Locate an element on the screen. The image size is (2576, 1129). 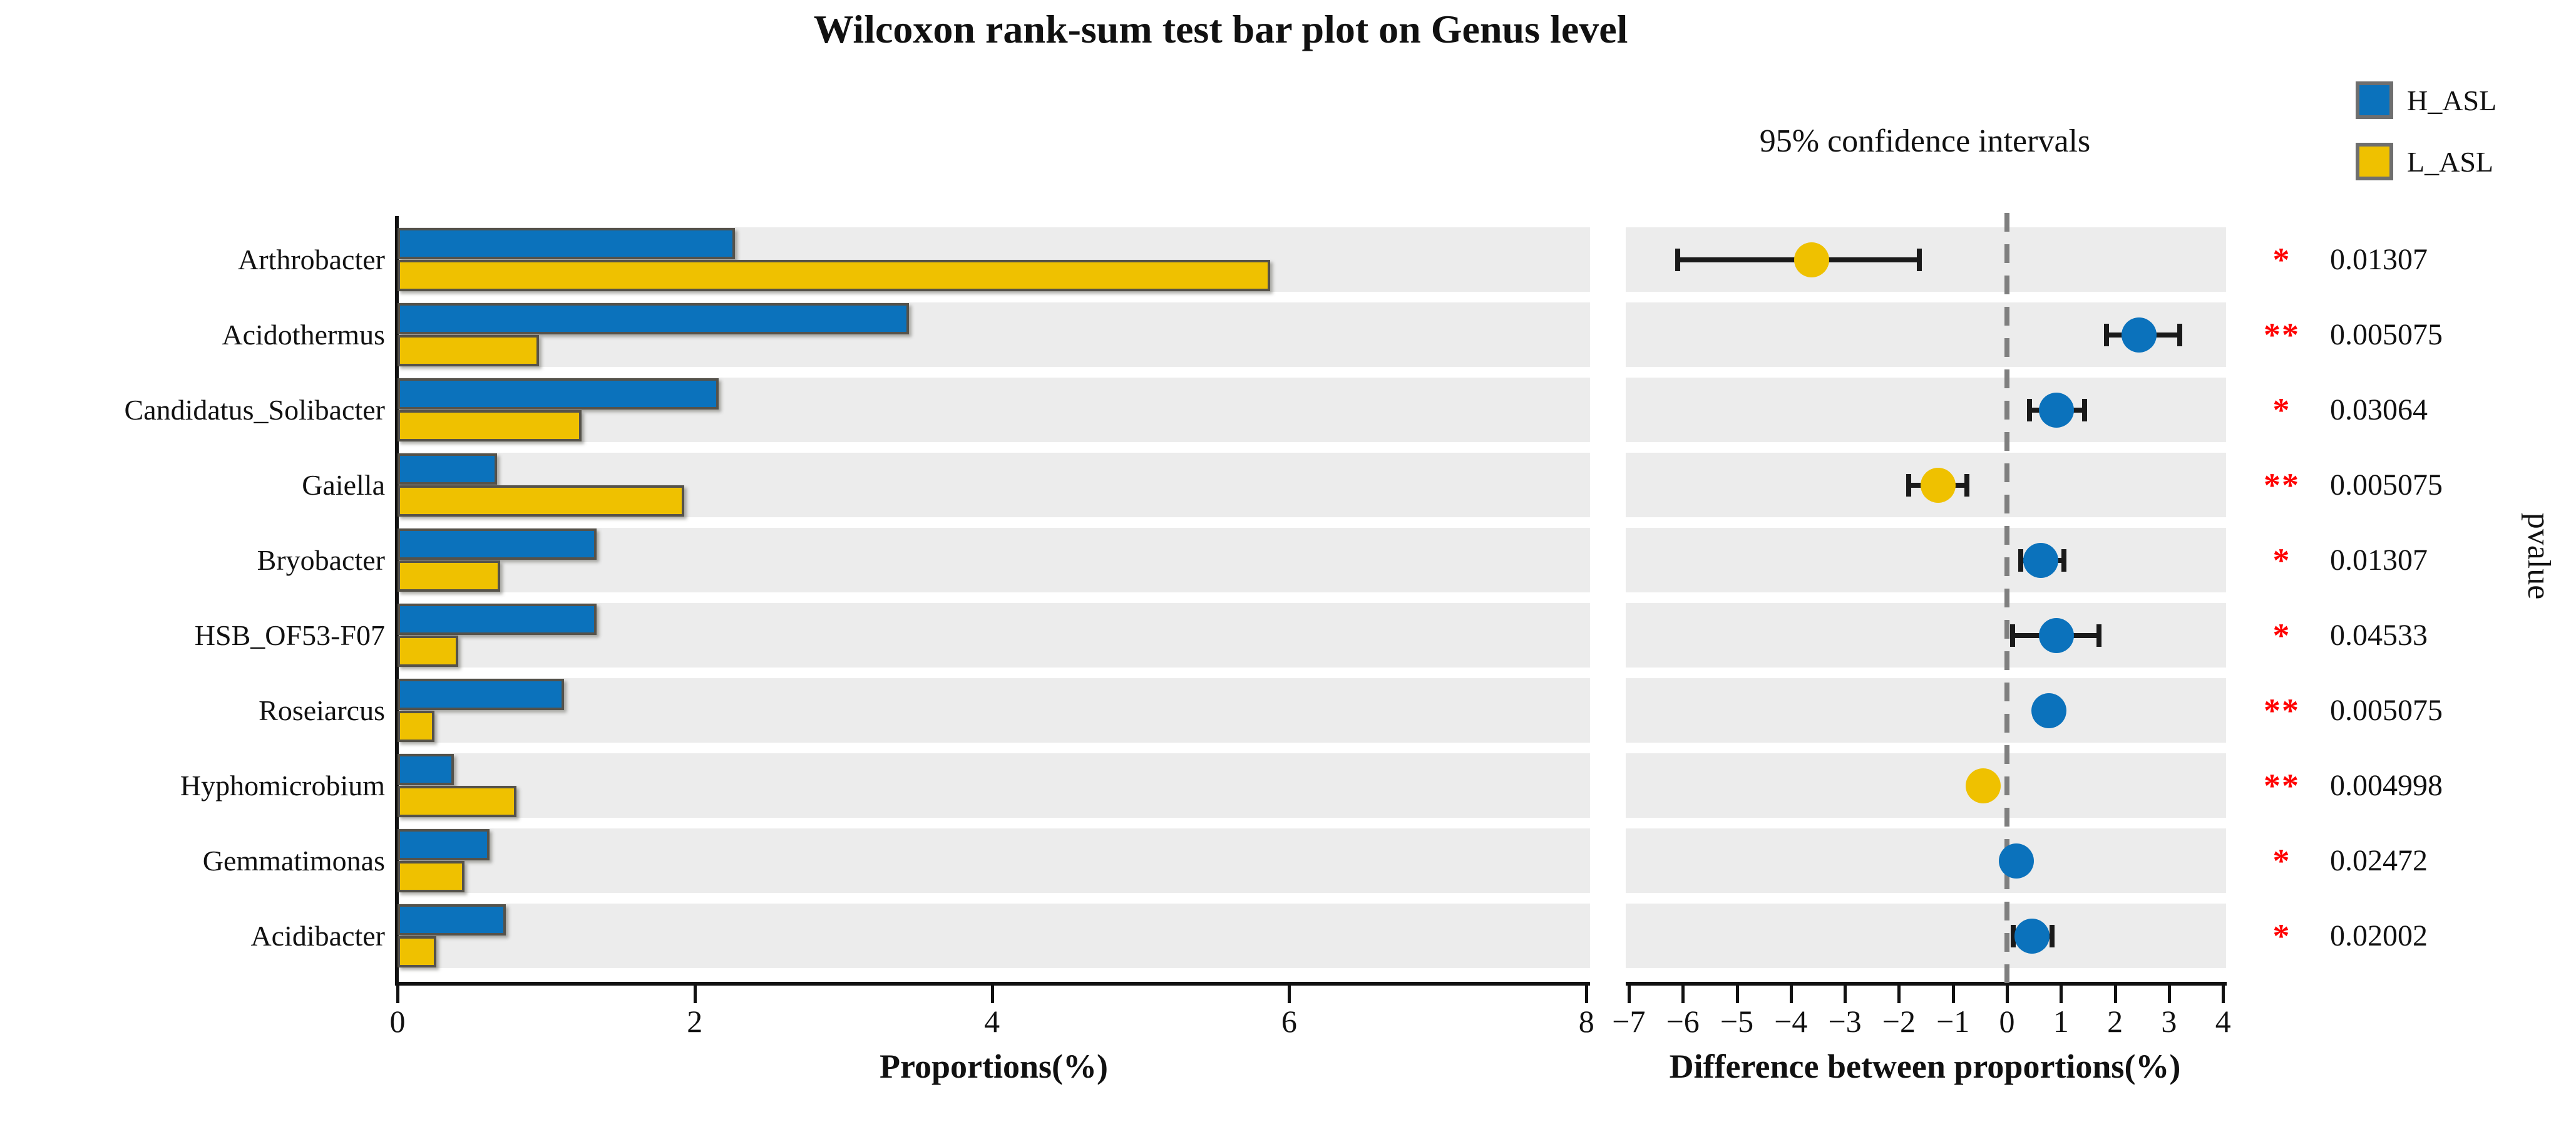
genus-label: Gaiella is located at coordinates (344, 485).